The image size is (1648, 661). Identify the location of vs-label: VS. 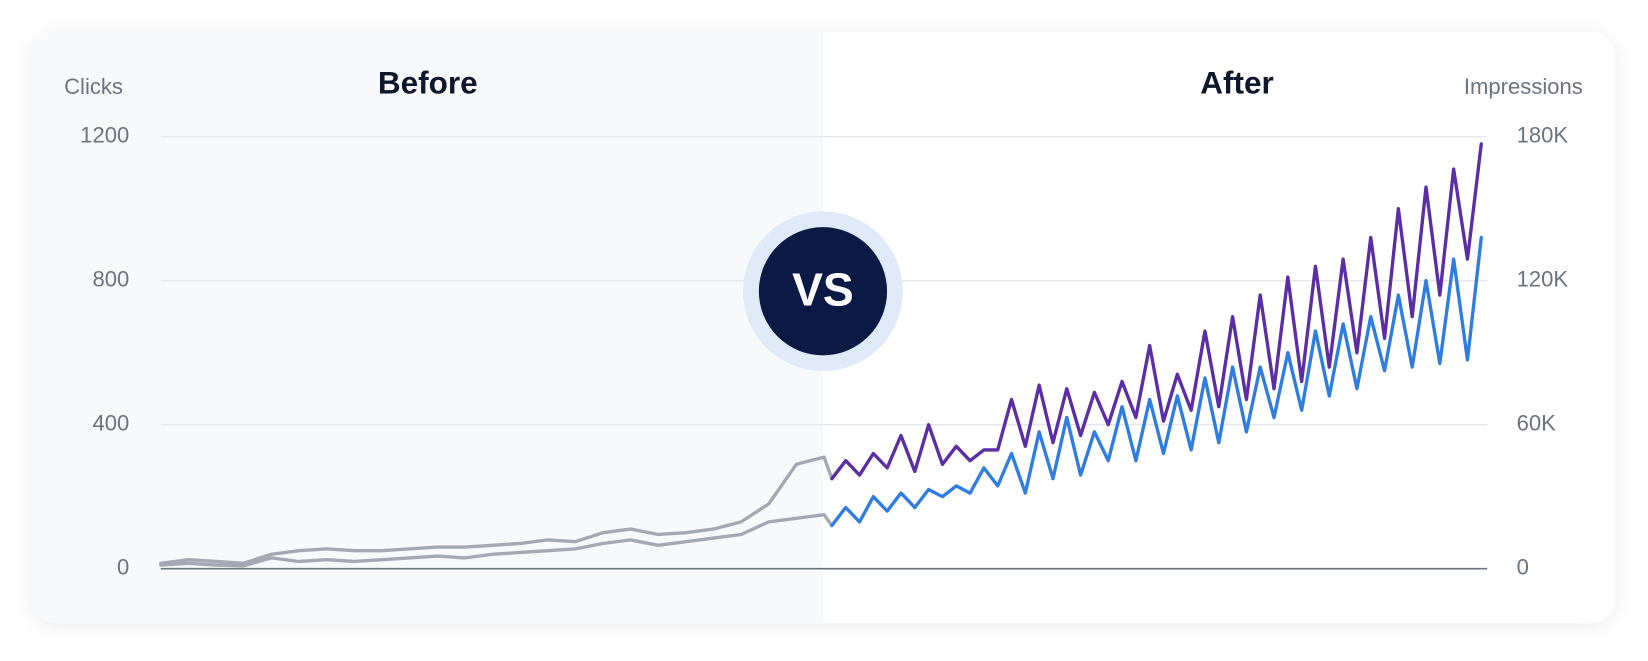
(823, 290).